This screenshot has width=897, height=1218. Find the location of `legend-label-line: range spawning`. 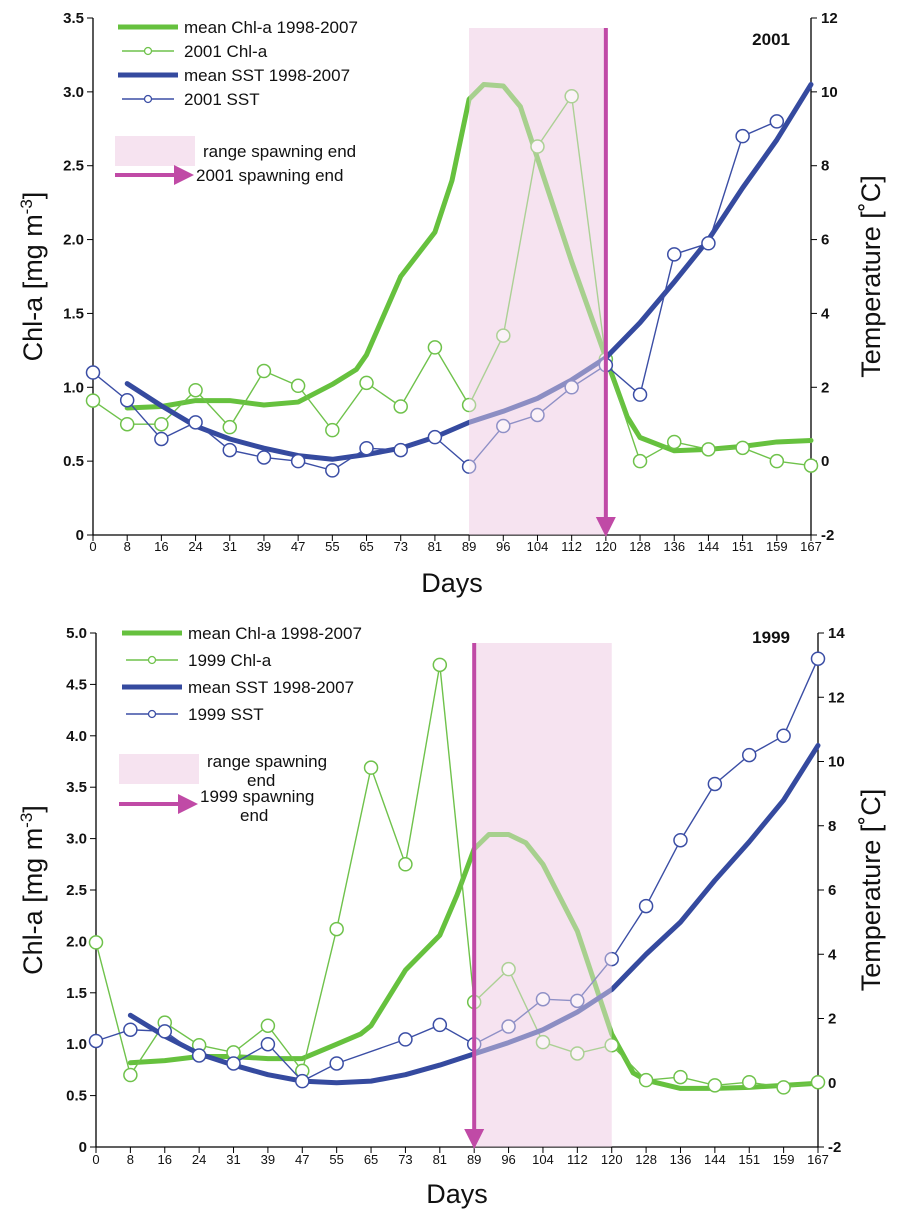

legend-label-line: range spawning is located at coordinates (267, 761).